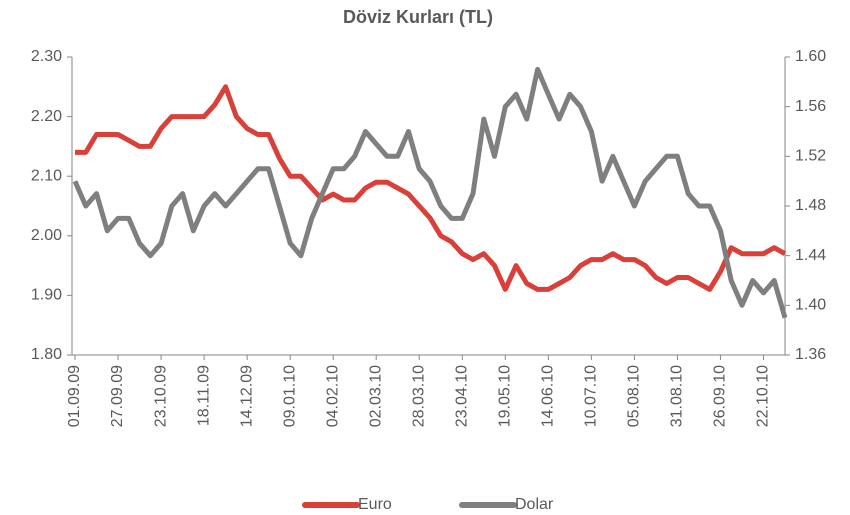 This screenshot has height=515, width=850. What do you see at coordinates (46, 175) in the screenshot?
I see `y-tick-label: 2.10` at bounding box center [46, 175].